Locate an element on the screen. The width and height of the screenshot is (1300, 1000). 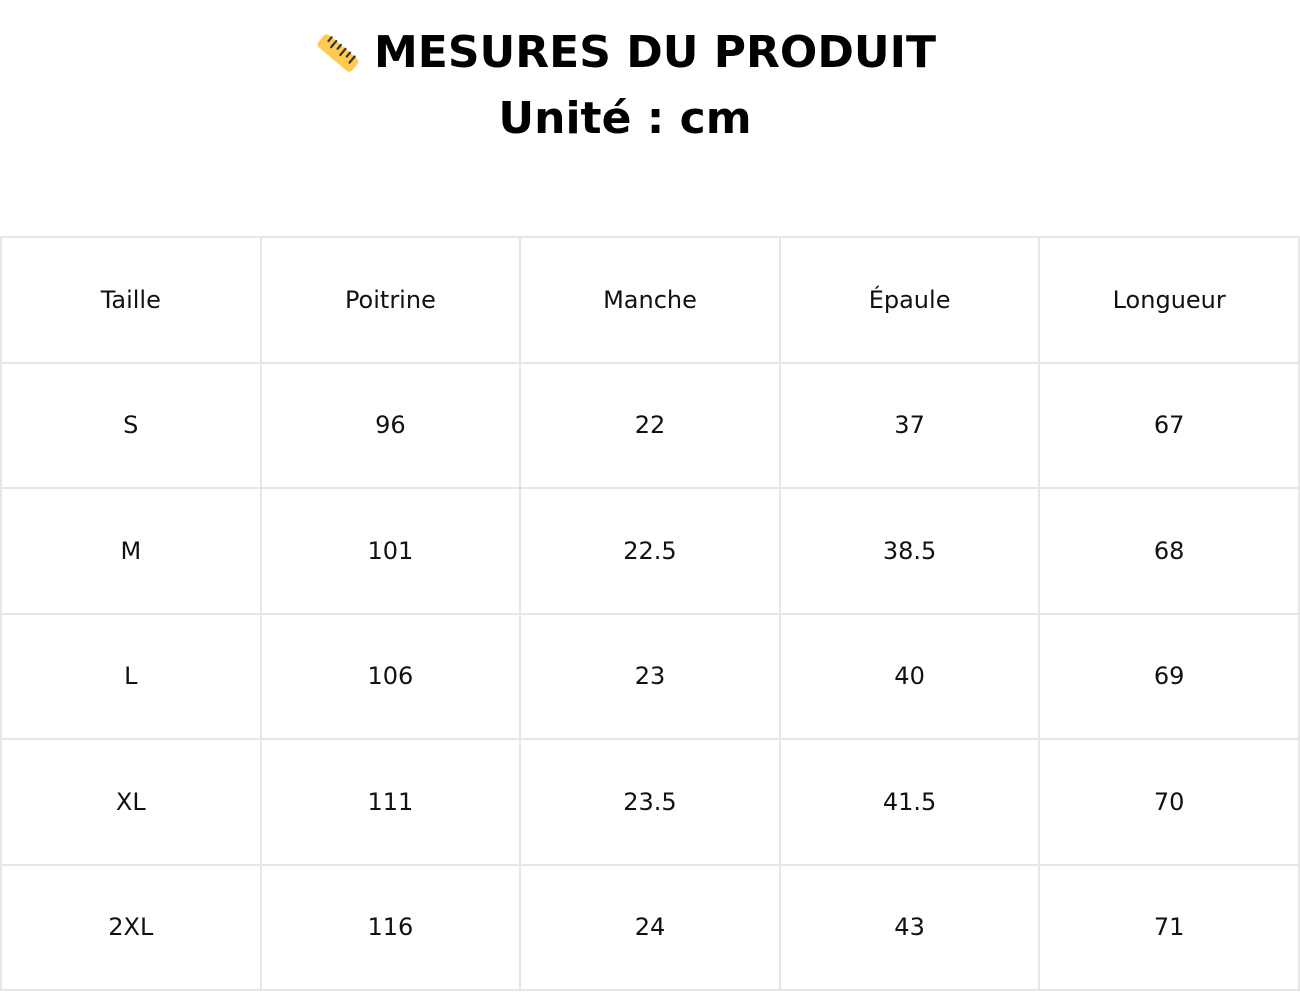
column-header: Manche is located at coordinates (650, 300).